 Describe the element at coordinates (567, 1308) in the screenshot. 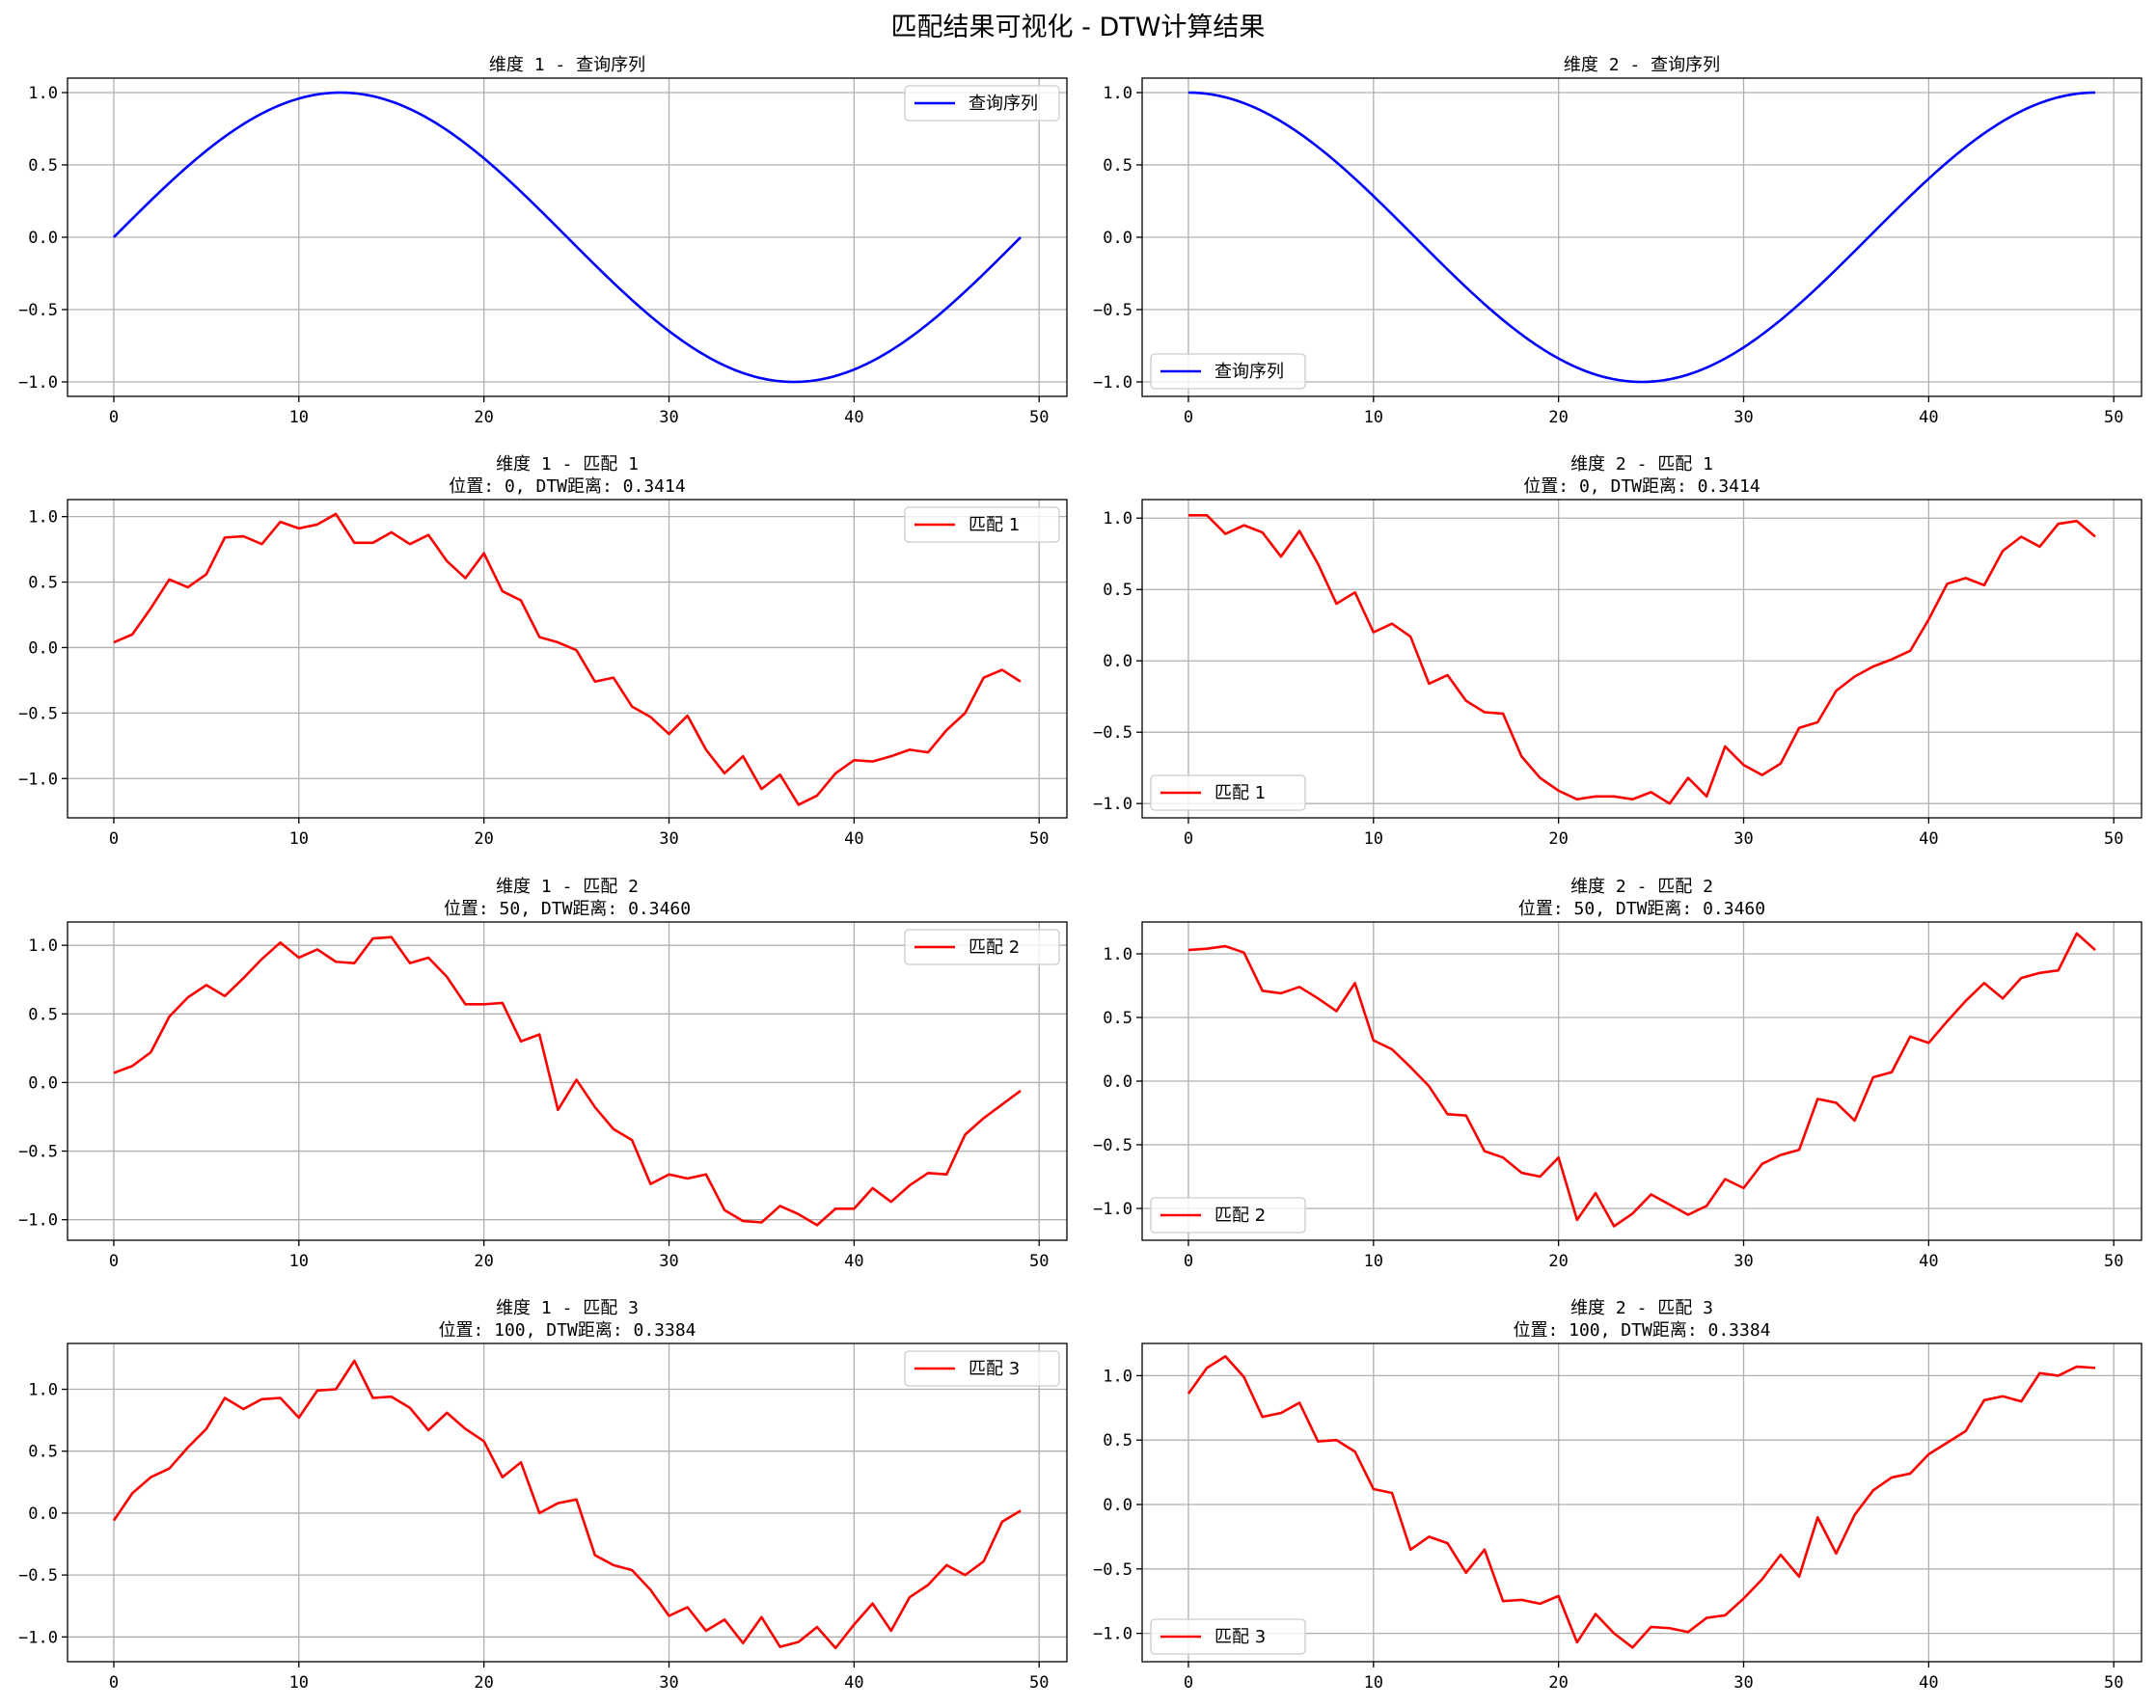

I see `subplot-title: 维度 1 - 匹配 3` at that location.